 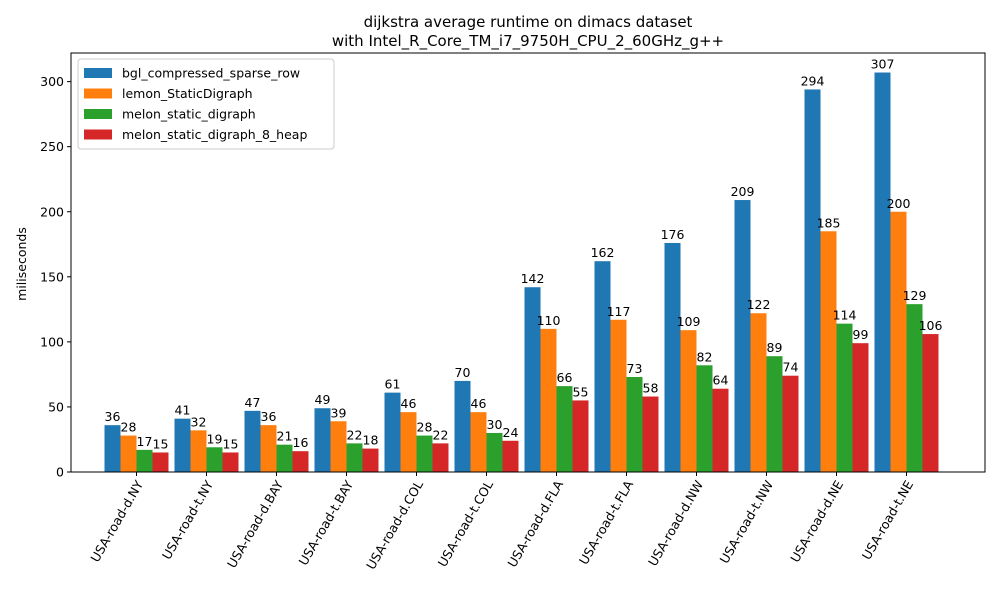 I want to click on data-label: 49, so click(x=323, y=399).